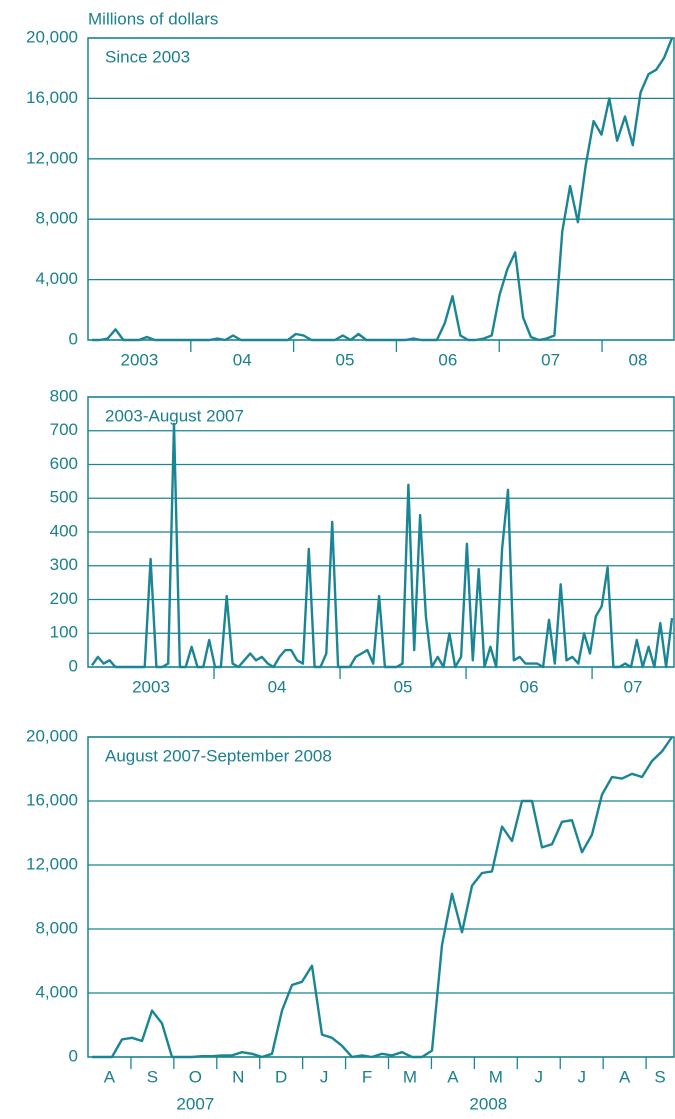 This screenshot has width=675, height=1119. What do you see at coordinates (153, 18) in the screenshot?
I see `y-axis-label: Millions of dollars` at bounding box center [153, 18].